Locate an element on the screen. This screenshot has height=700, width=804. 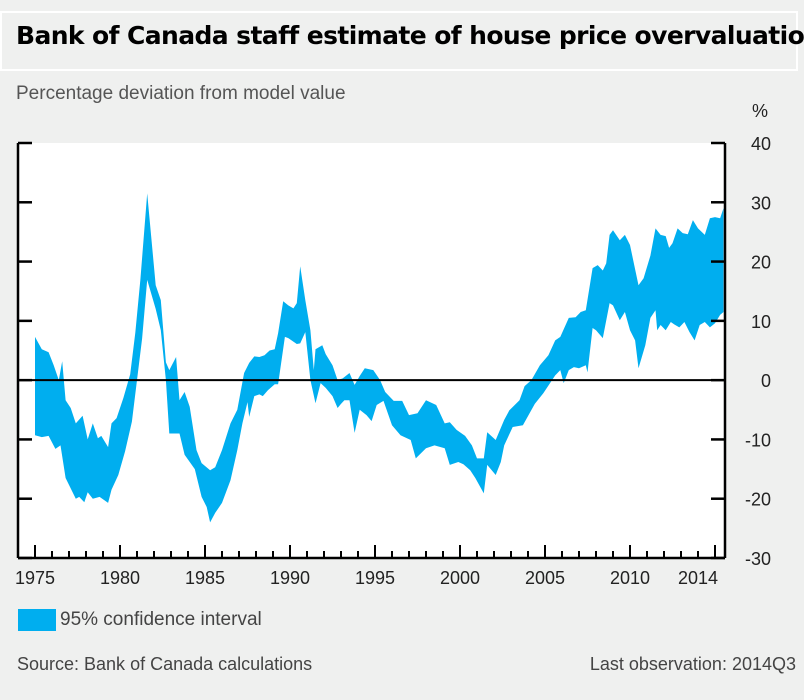
source-note: Source: Bank of Canada calculations is located at coordinates (165, 664).